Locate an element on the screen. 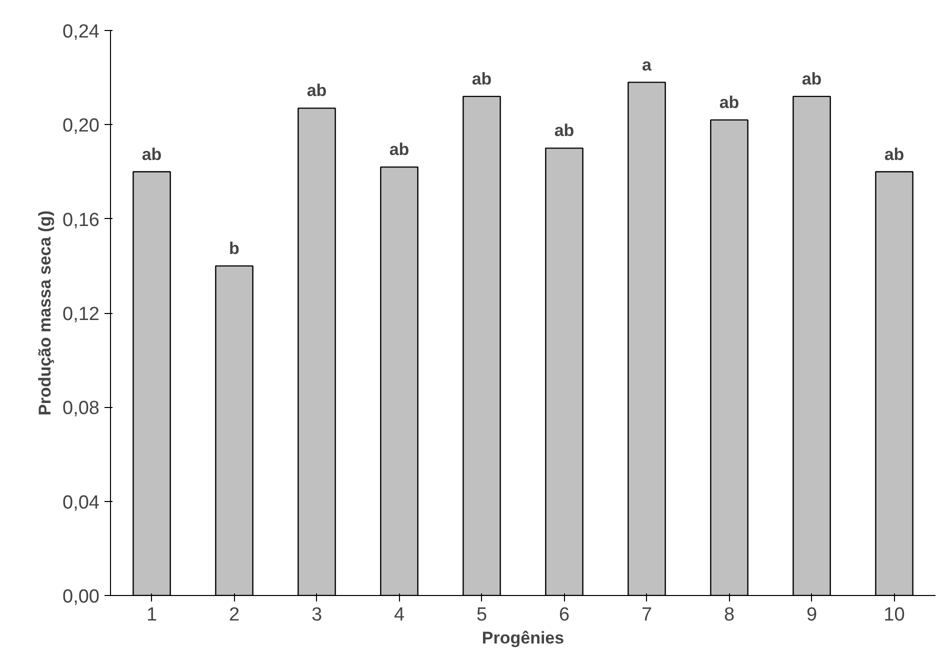 Image resolution: width=950 pixels, height=658 pixels. y-tick-label: 0,16 is located at coordinates (81, 220).